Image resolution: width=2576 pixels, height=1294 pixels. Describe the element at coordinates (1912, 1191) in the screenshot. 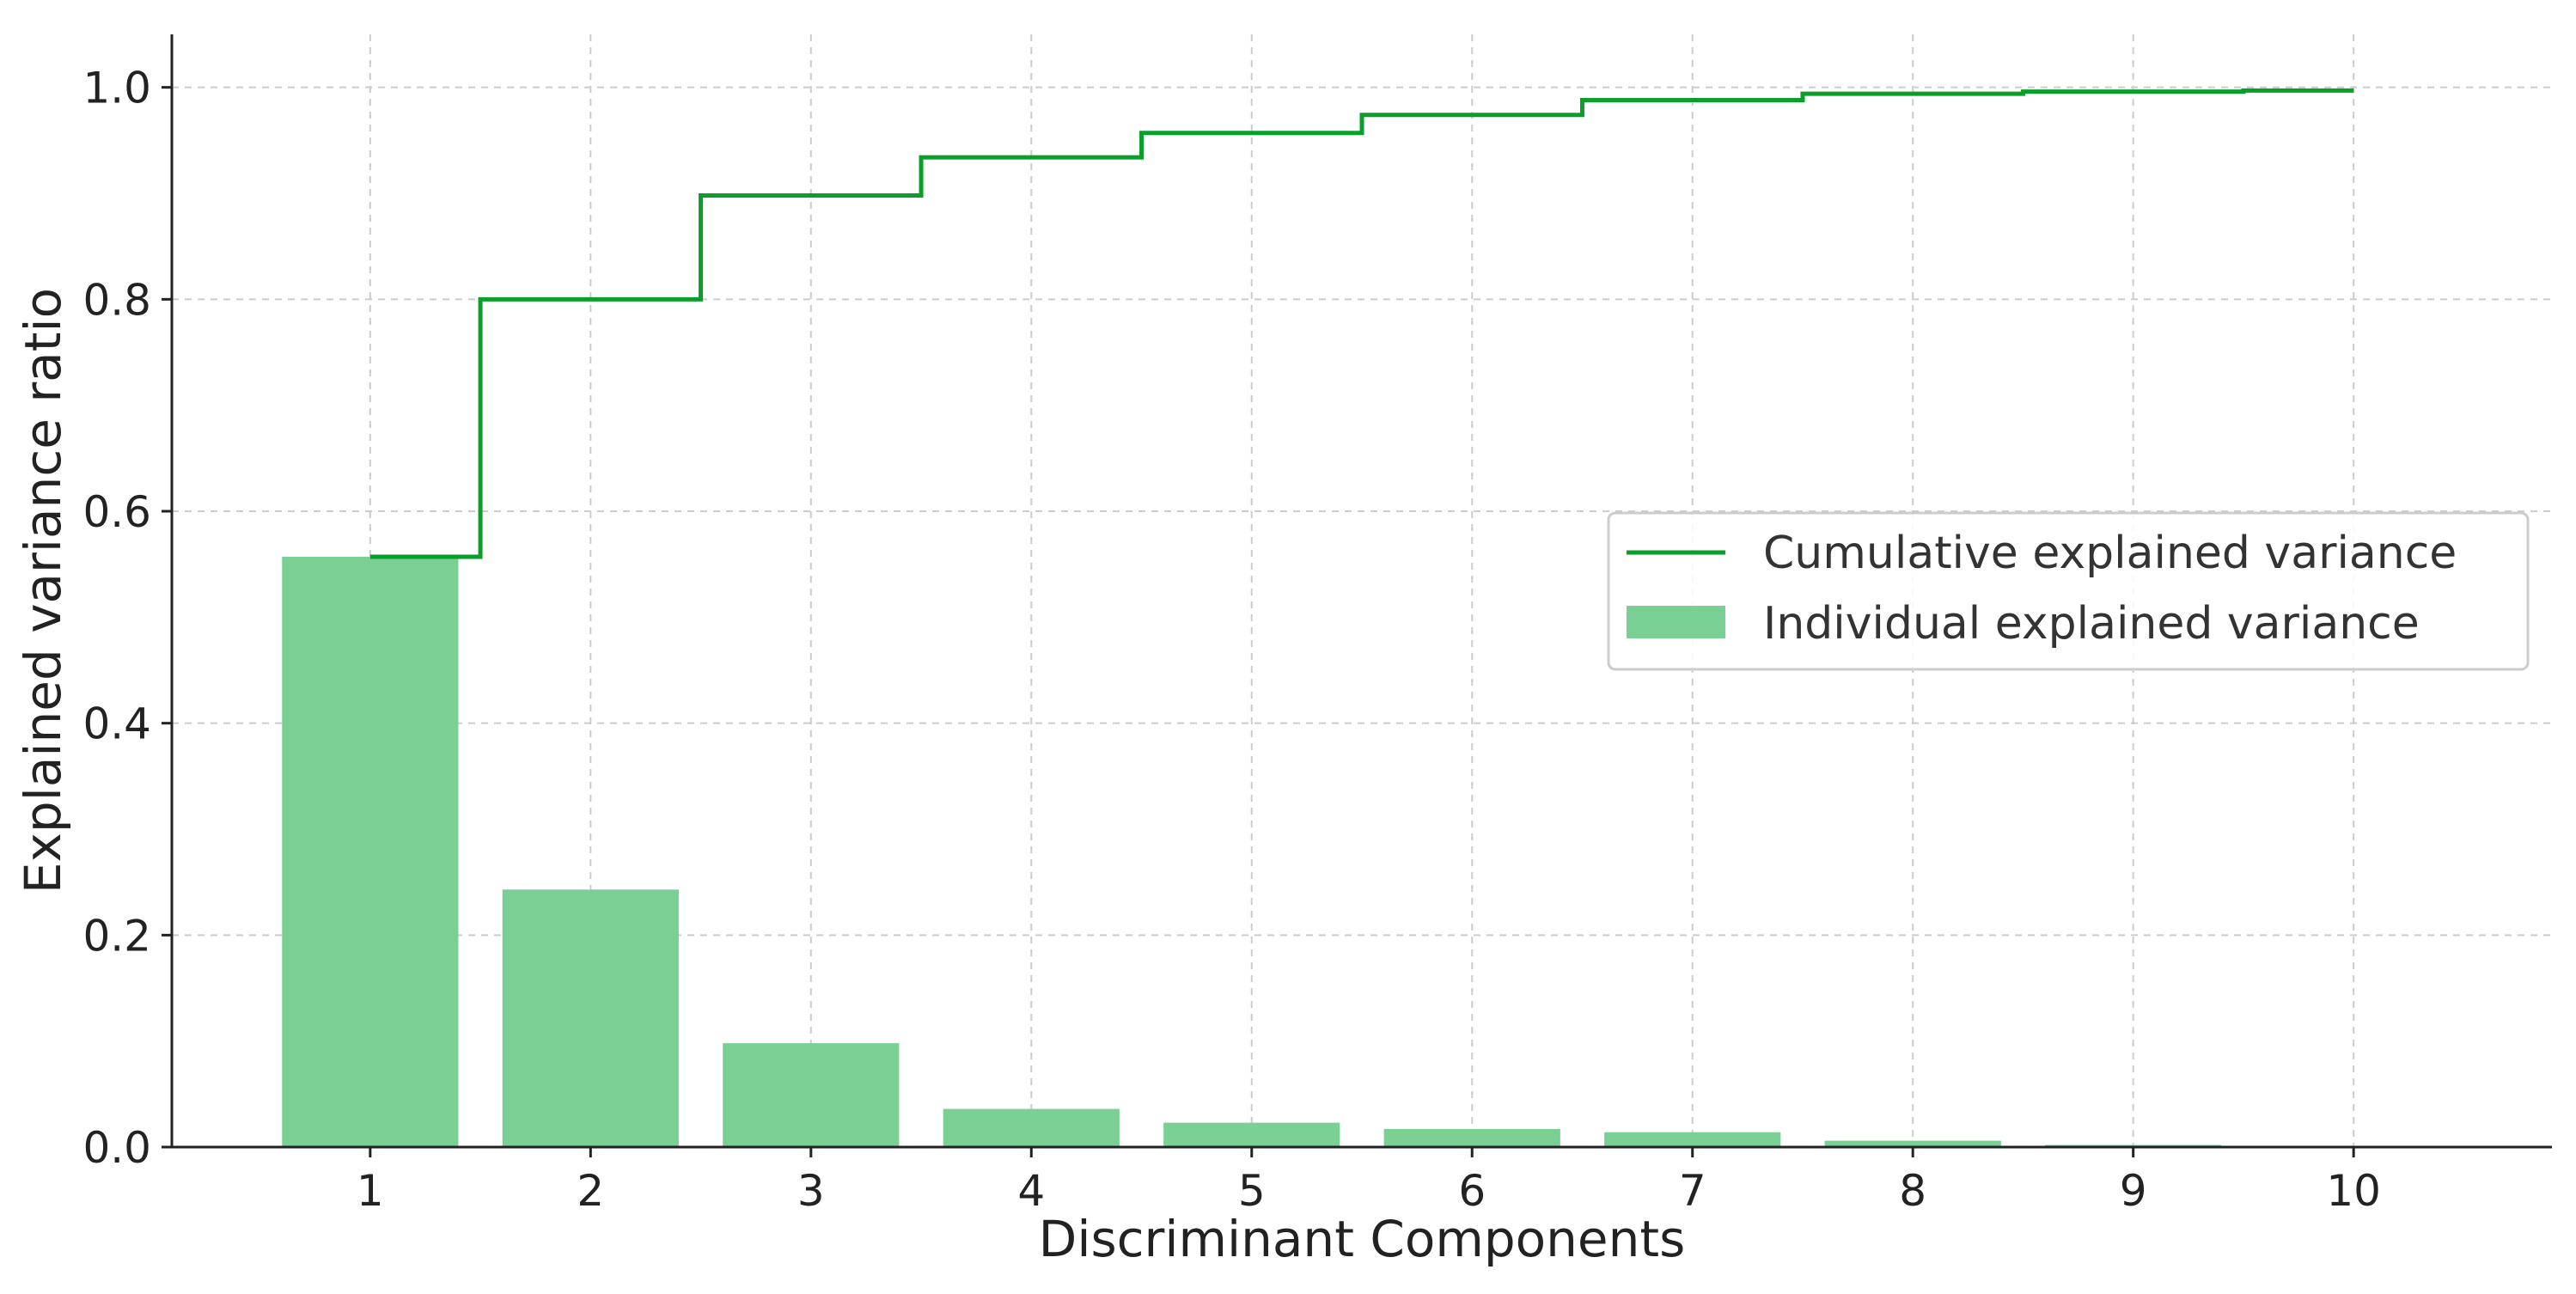

I see `x-tick-label: 8` at that location.